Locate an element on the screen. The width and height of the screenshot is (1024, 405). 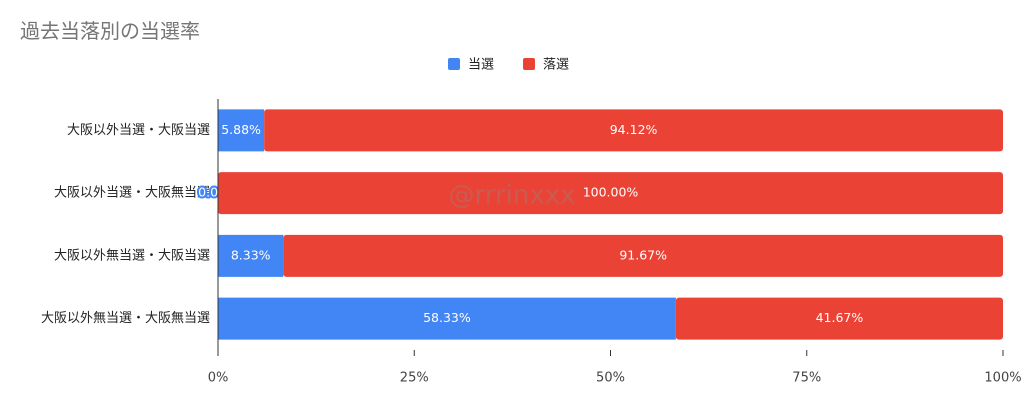
y-tick-label: 大阪以外無当選・大阪無当選 is located at coordinates (125, 318).